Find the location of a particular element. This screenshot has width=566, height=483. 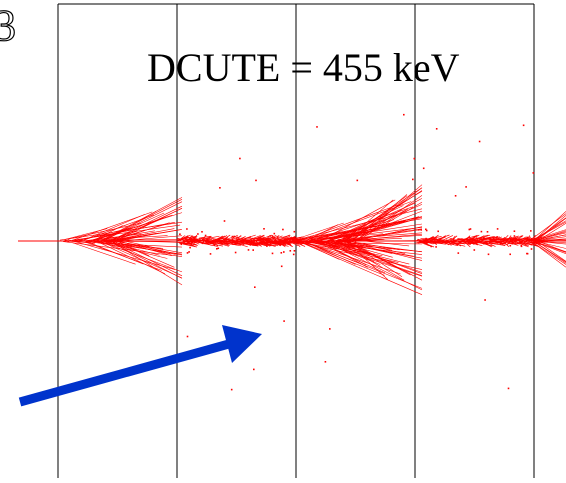

energy-cut-label: DCUTE = 455 keV is located at coordinates (303, 68).